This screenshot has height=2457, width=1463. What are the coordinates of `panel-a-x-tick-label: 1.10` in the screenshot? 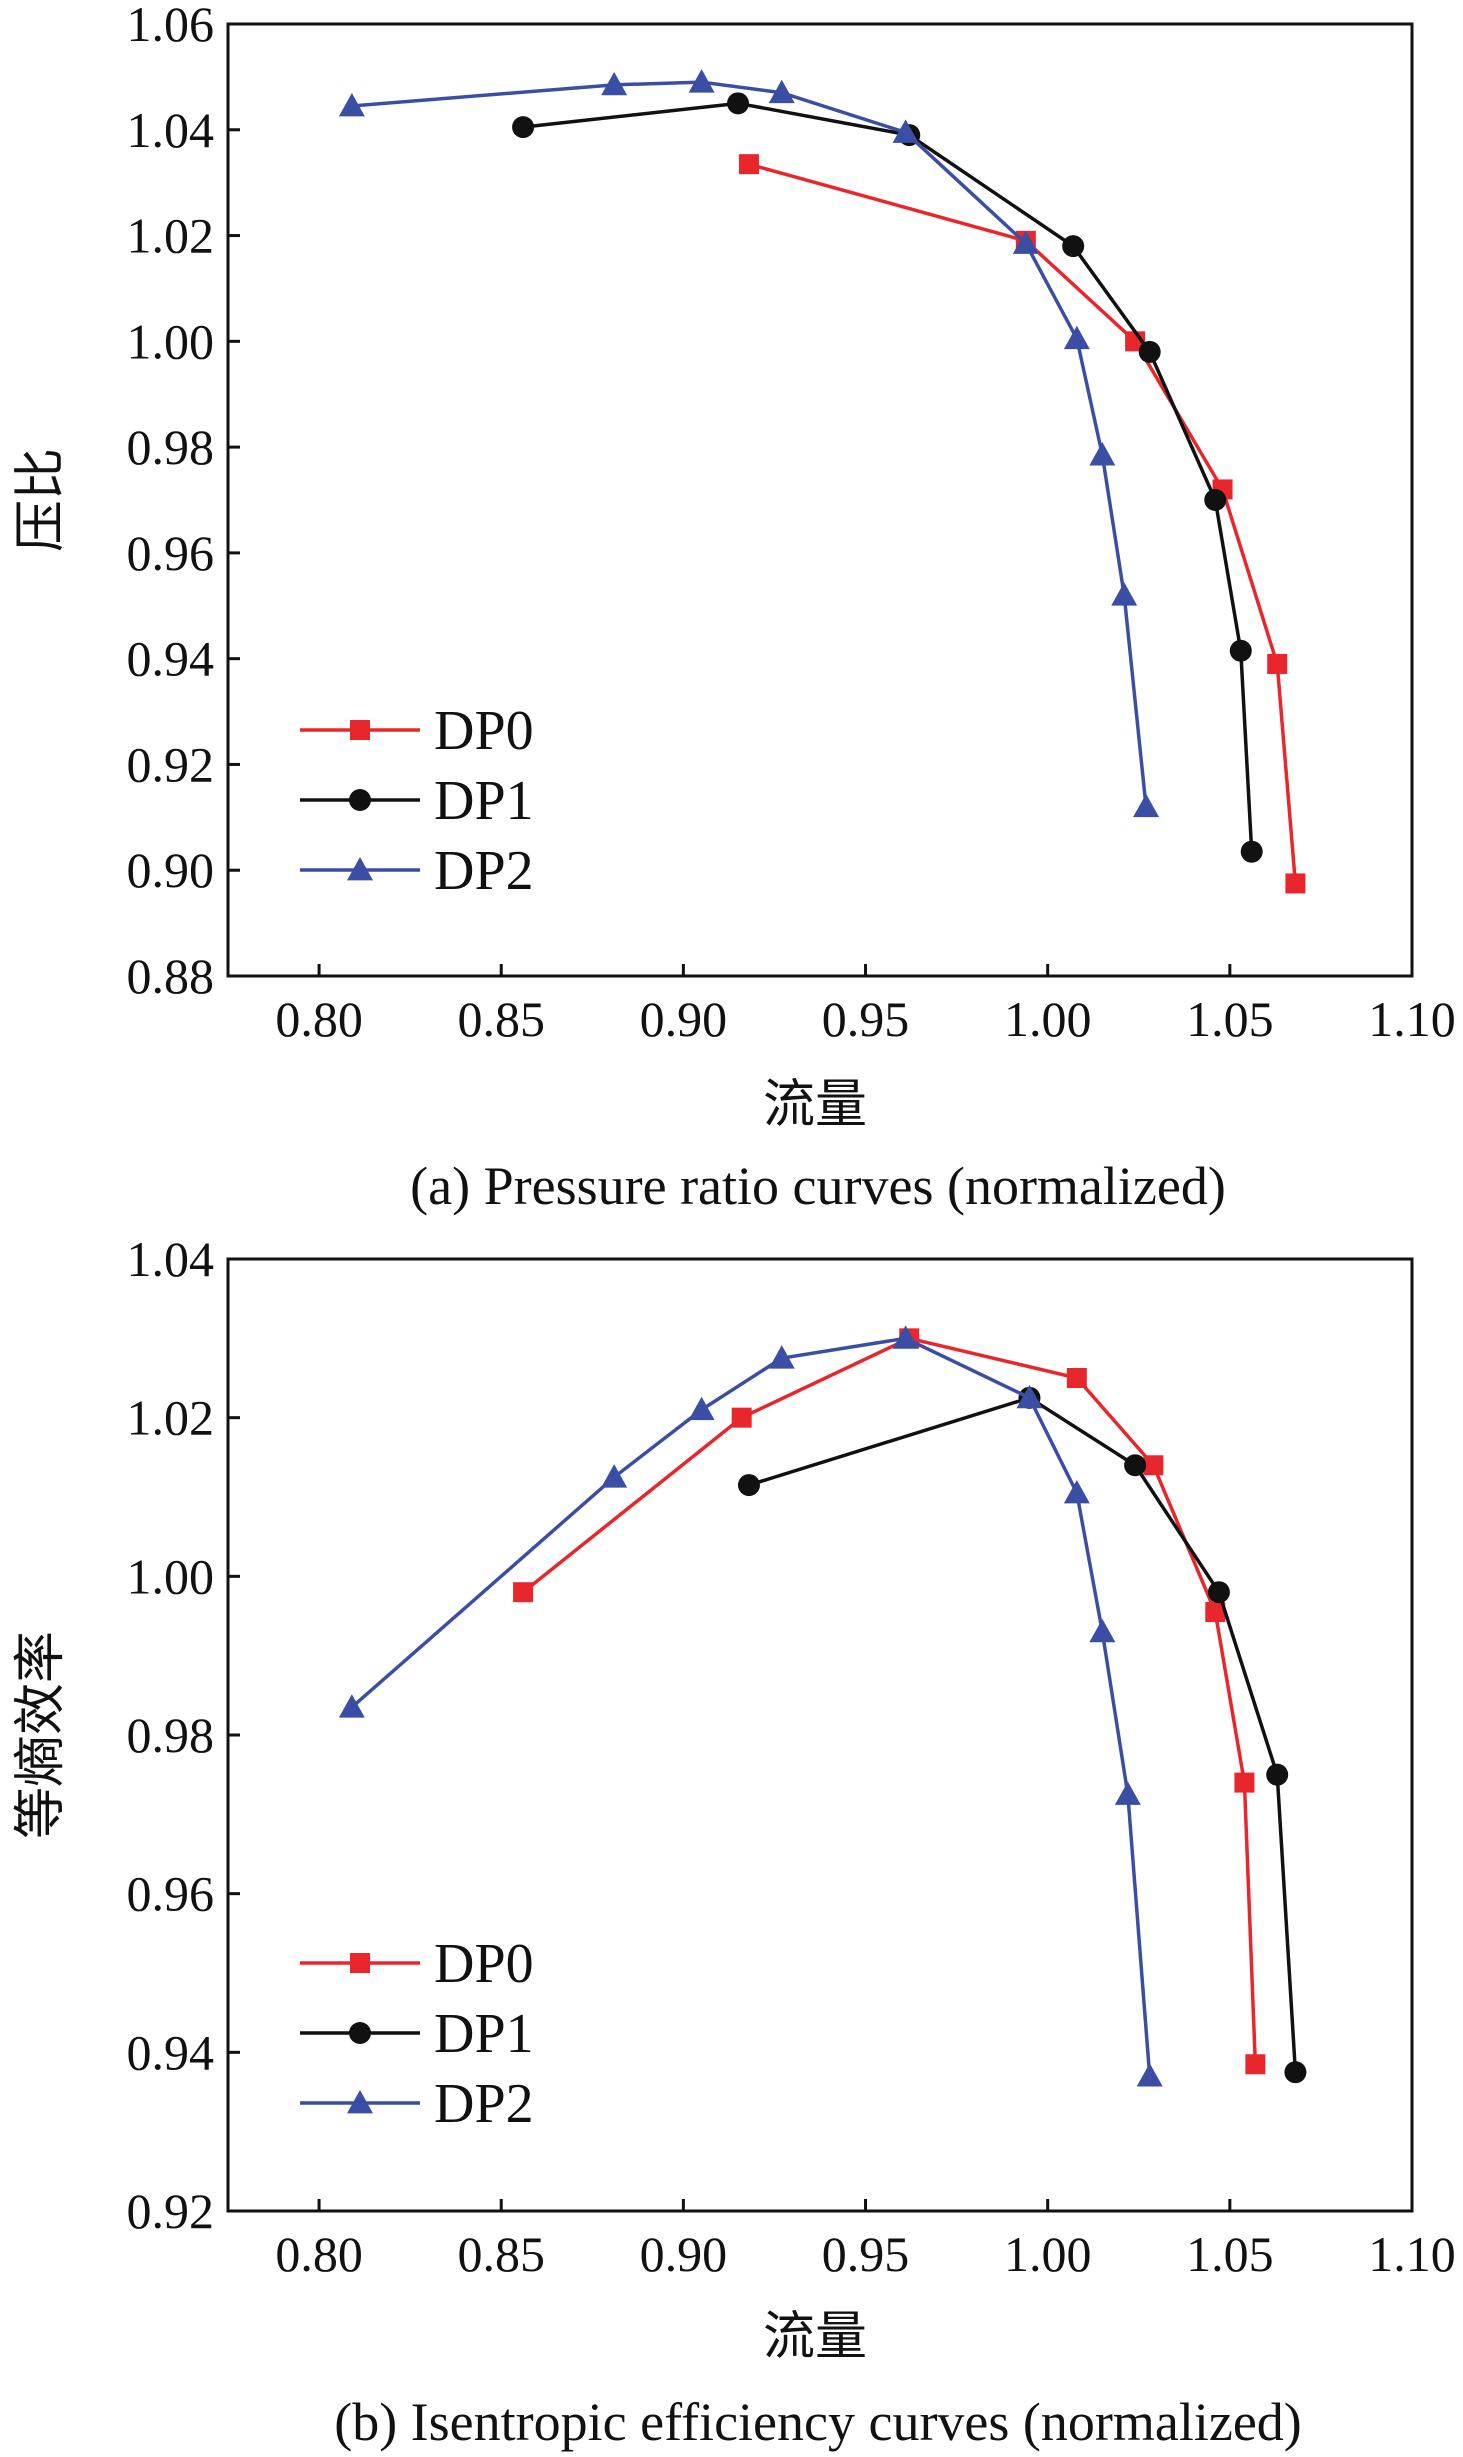 It's located at (1412, 1019).